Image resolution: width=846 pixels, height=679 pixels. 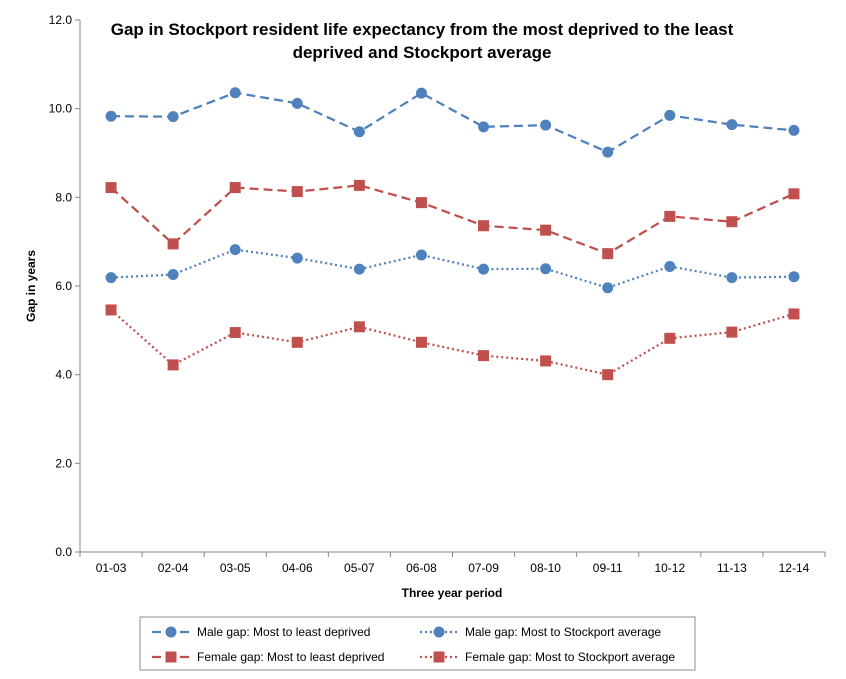 I want to click on y-tick-label: 12.0, so click(x=61, y=20).